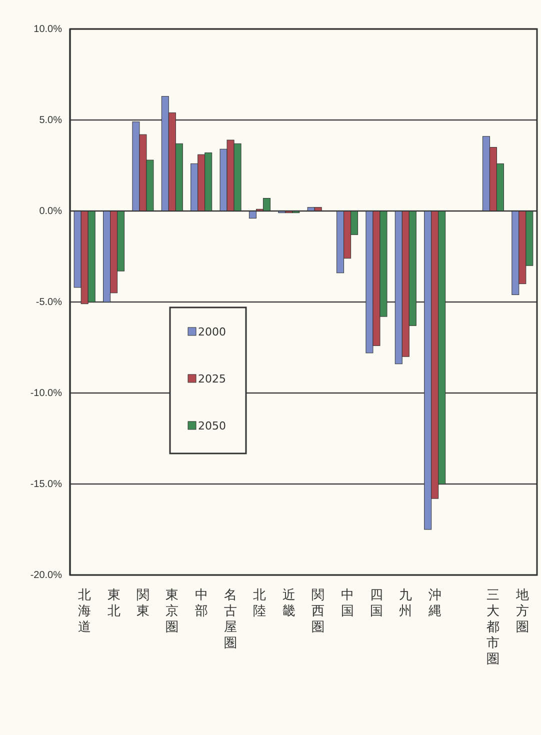 This screenshot has width=541, height=735. Describe the element at coordinates (212, 425) in the screenshot. I see `legend-label: 2050` at that location.